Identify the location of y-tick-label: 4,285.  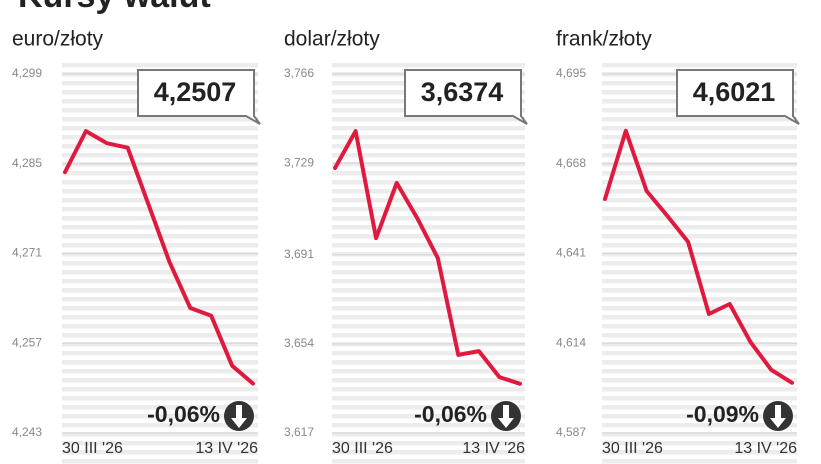
(27, 163).